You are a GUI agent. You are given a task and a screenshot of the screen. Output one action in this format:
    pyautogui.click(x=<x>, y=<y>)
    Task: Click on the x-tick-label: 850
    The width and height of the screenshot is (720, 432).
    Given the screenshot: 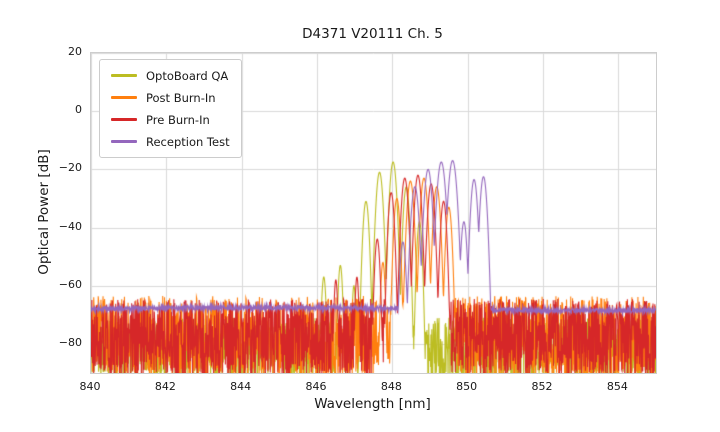 What is the action you would take?
    pyautogui.click(x=467, y=386)
    